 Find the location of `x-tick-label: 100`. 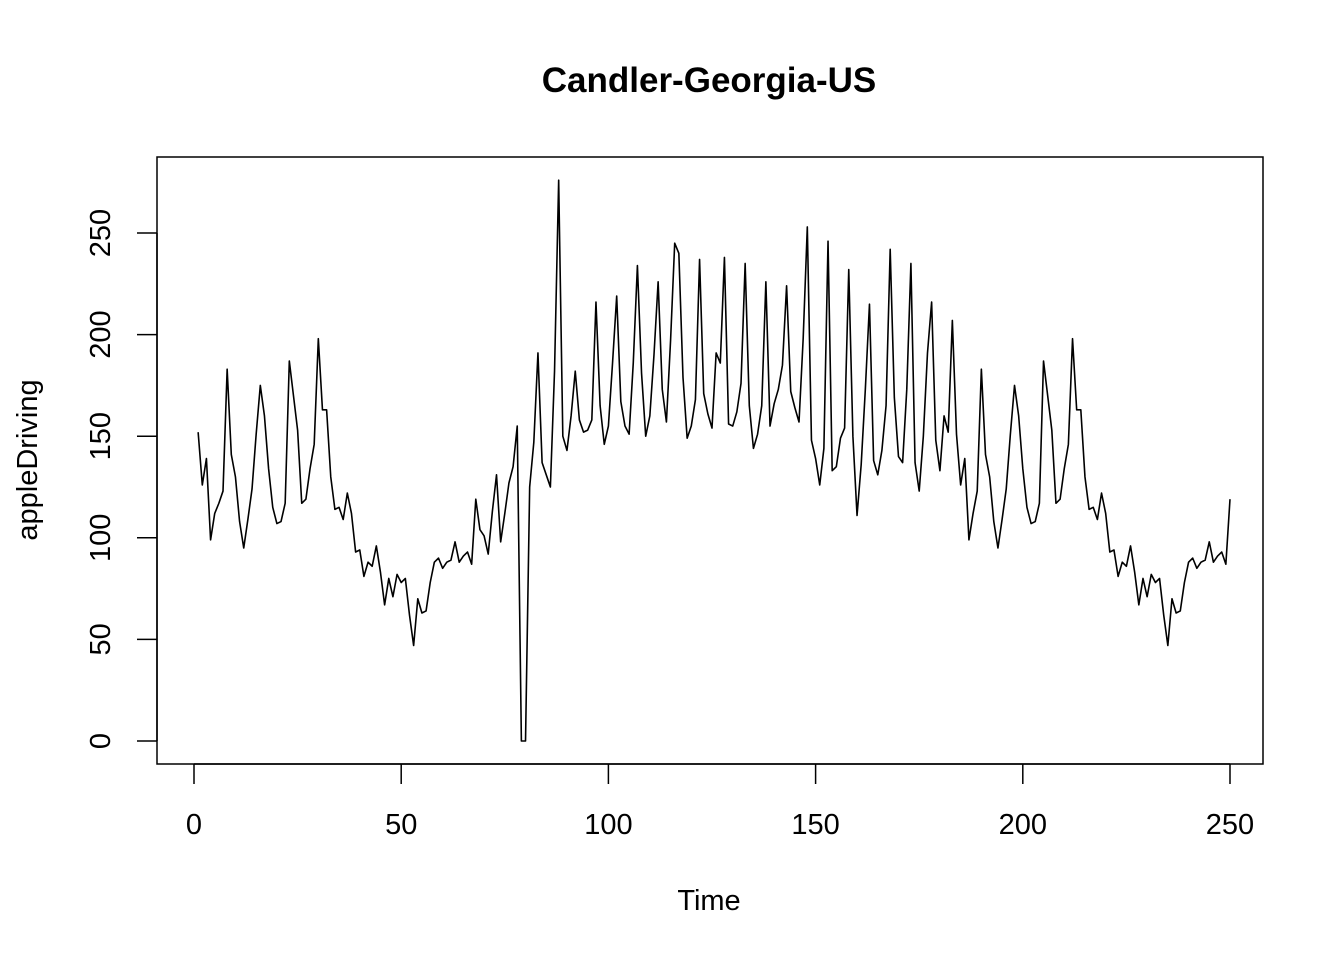

x-tick-label: 100 is located at coordinates (608, 825).